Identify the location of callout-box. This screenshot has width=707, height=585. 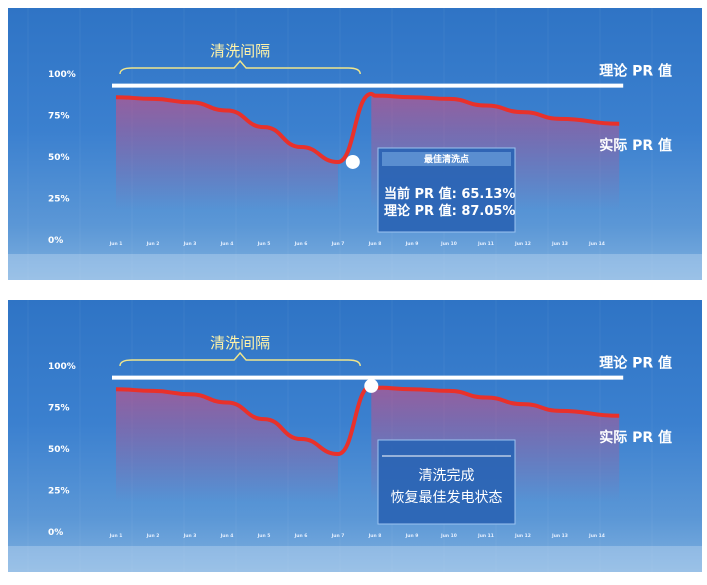
(446, 482).